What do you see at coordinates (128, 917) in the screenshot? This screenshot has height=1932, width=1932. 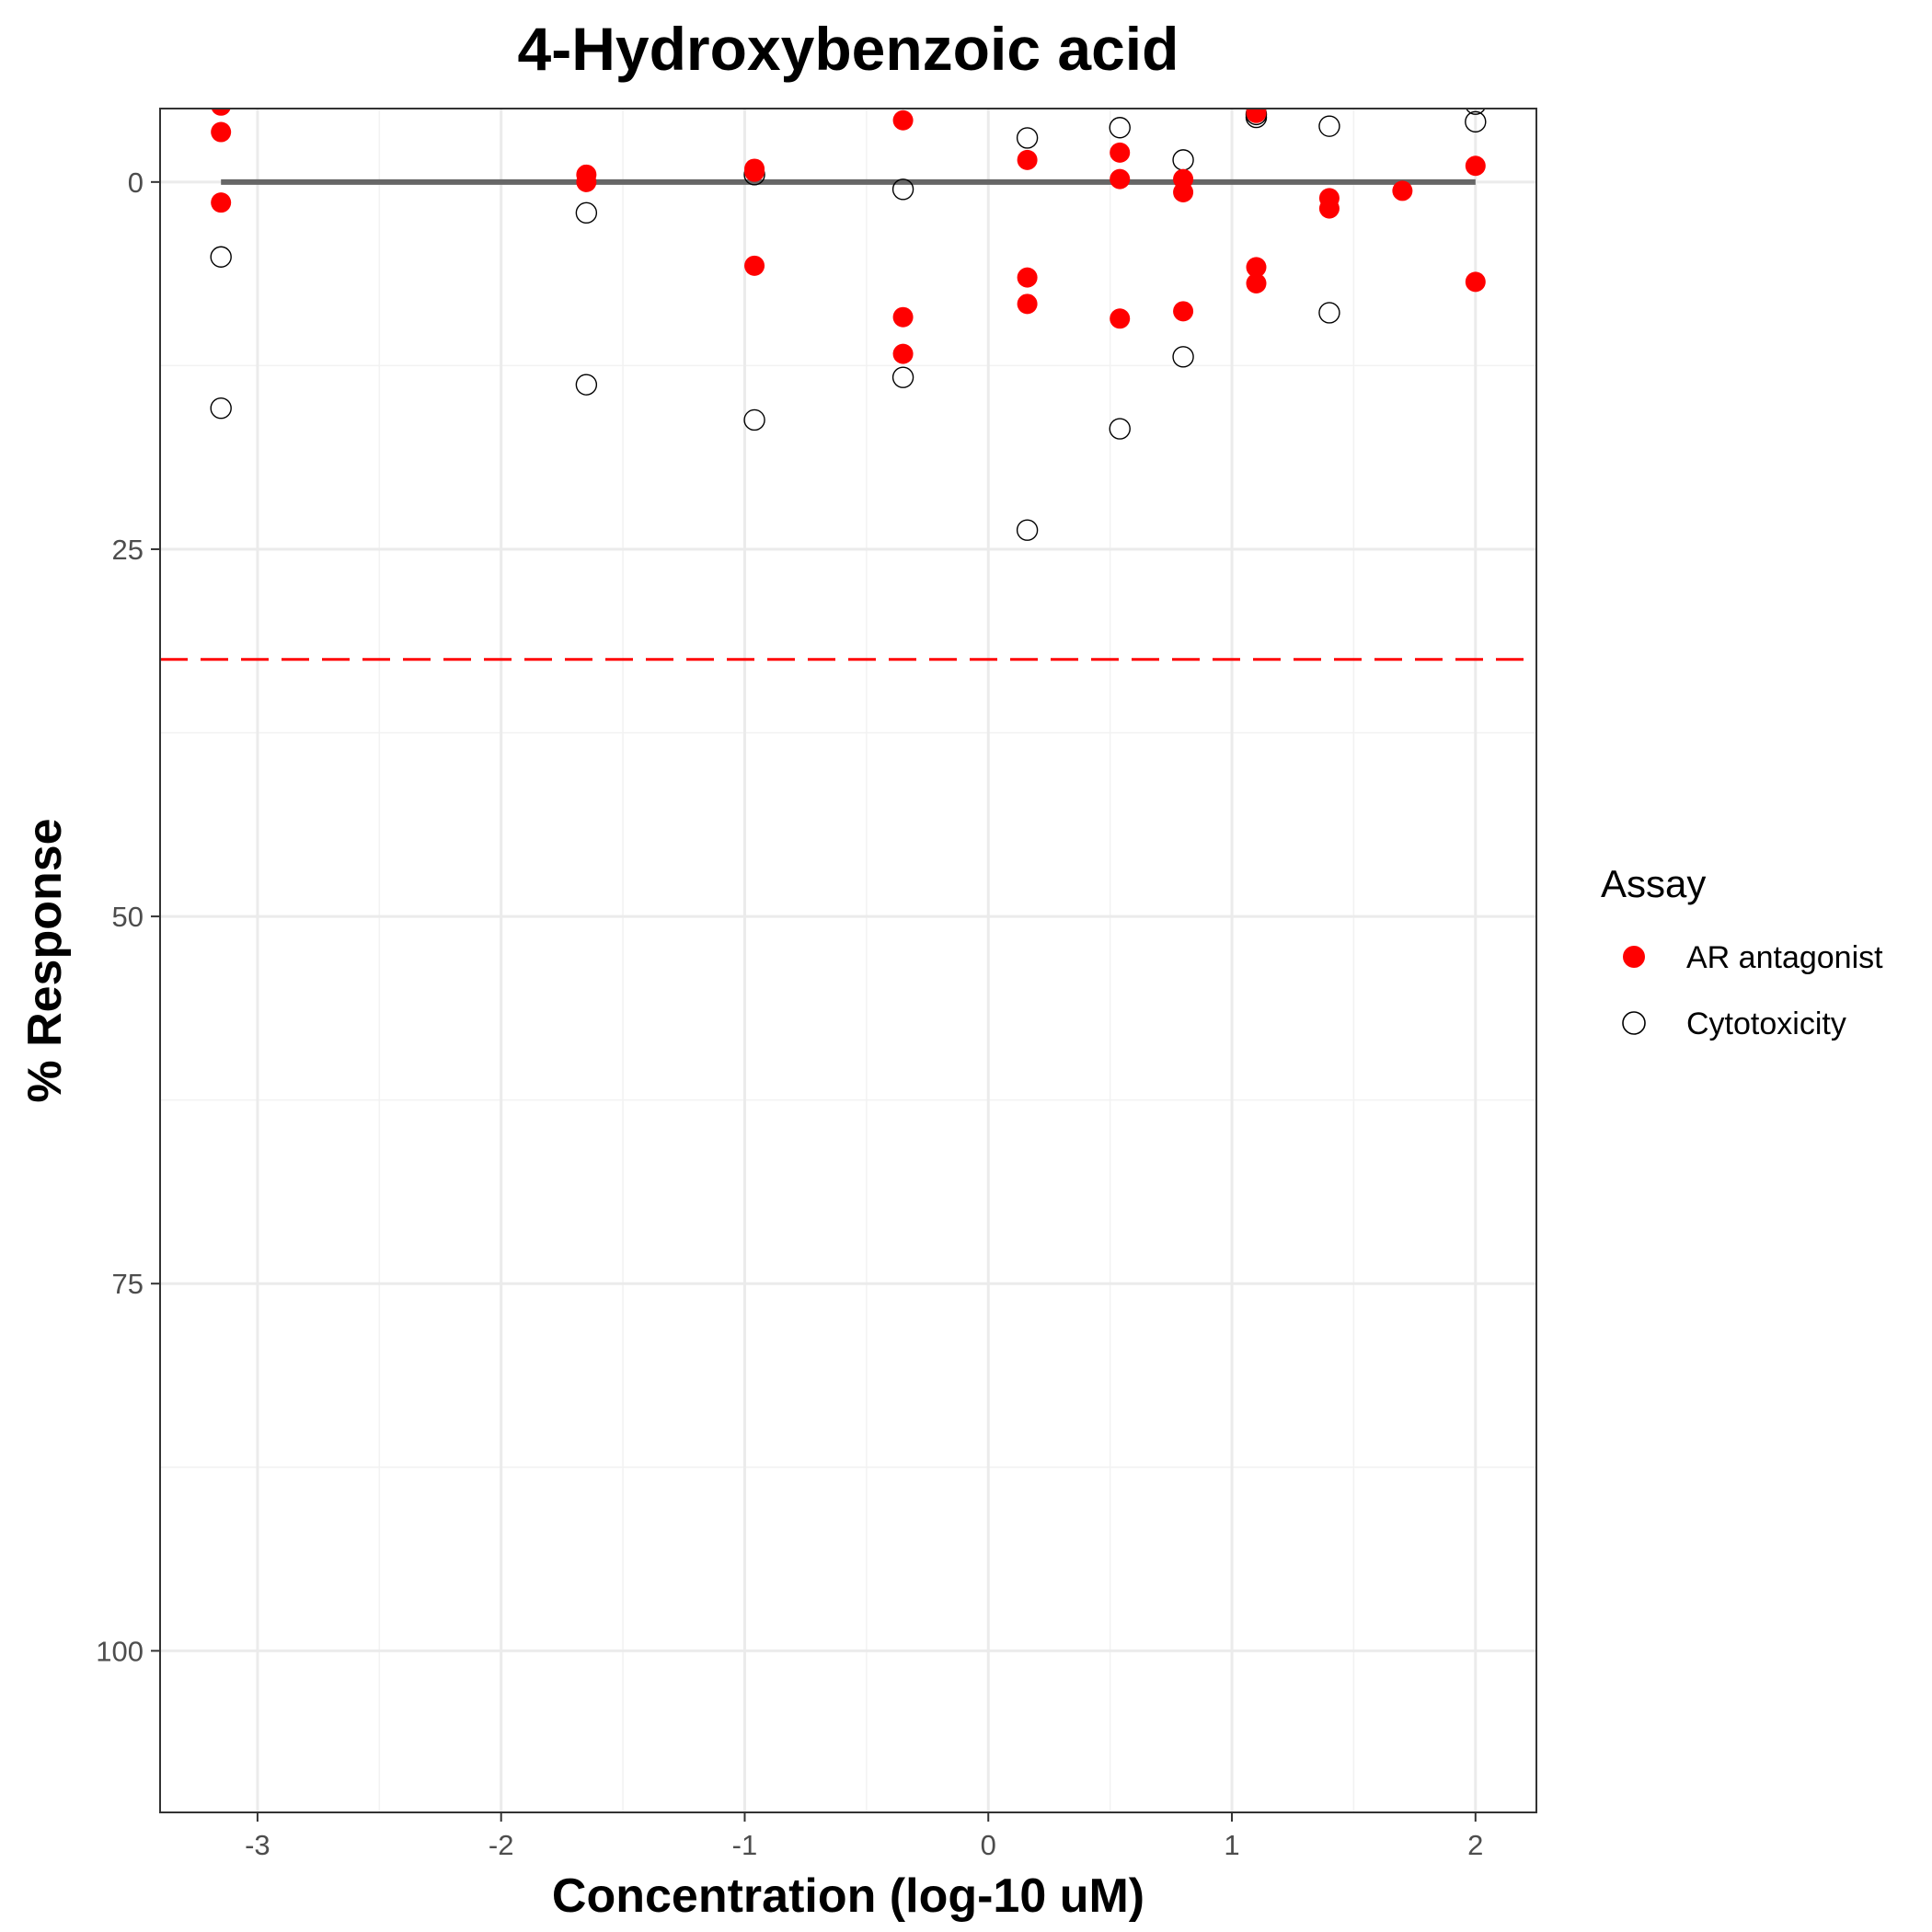 I see `y-tick-label: 50` at bounding box center [128, 917].